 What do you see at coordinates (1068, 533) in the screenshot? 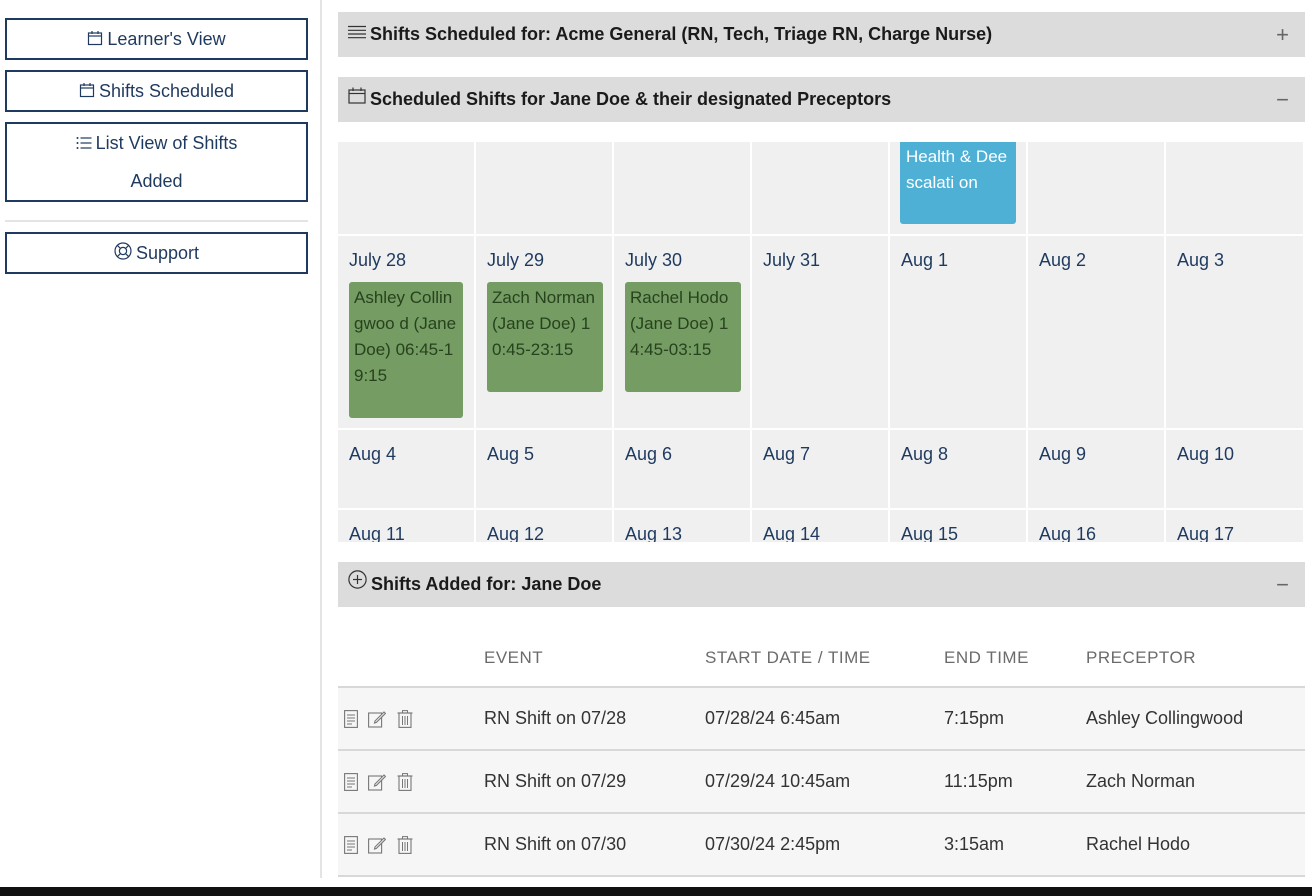
I see `day-label: Aug 16` at bounding box center [1068, 533].